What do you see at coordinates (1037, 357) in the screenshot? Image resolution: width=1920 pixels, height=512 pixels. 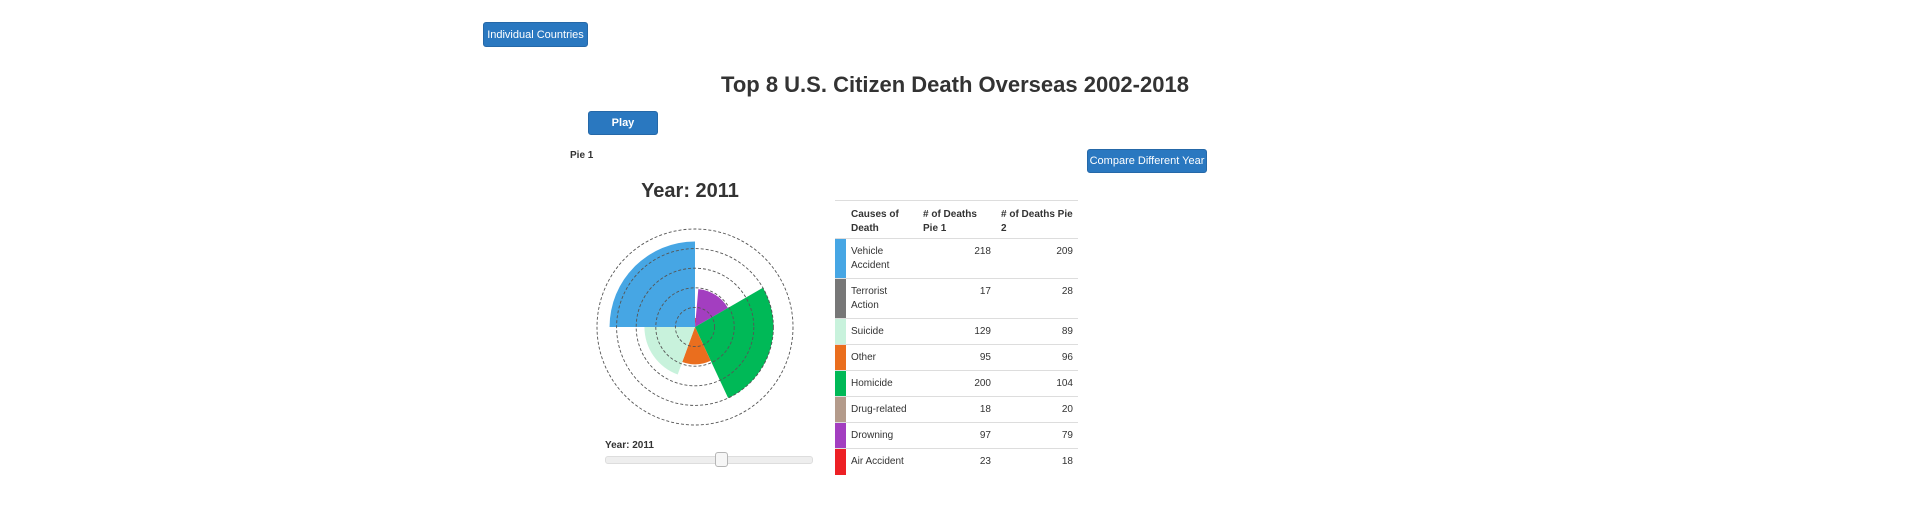 I see `cell-pie2-value: 96` at bounding box center [1037, 357].